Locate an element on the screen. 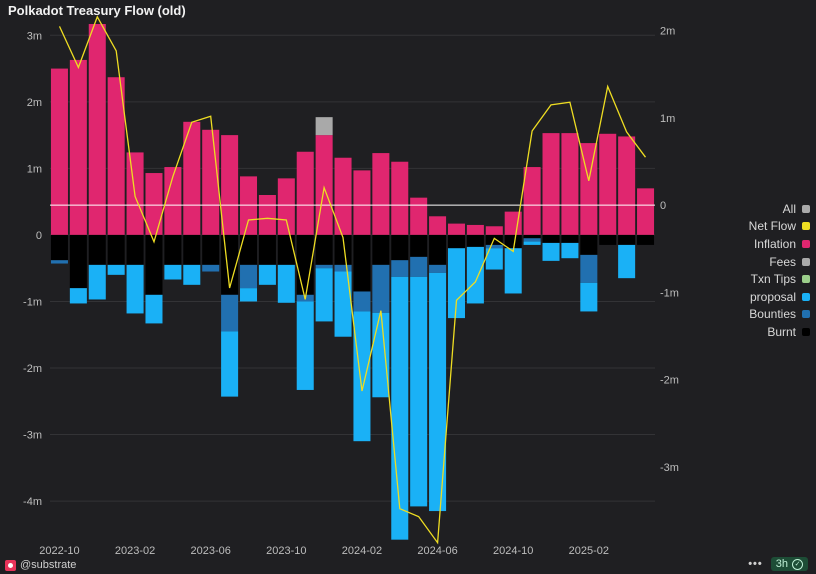 Image resolution: width=816 pixels, height=574 pixels. bar-fees is located at coordinates (324, 126).